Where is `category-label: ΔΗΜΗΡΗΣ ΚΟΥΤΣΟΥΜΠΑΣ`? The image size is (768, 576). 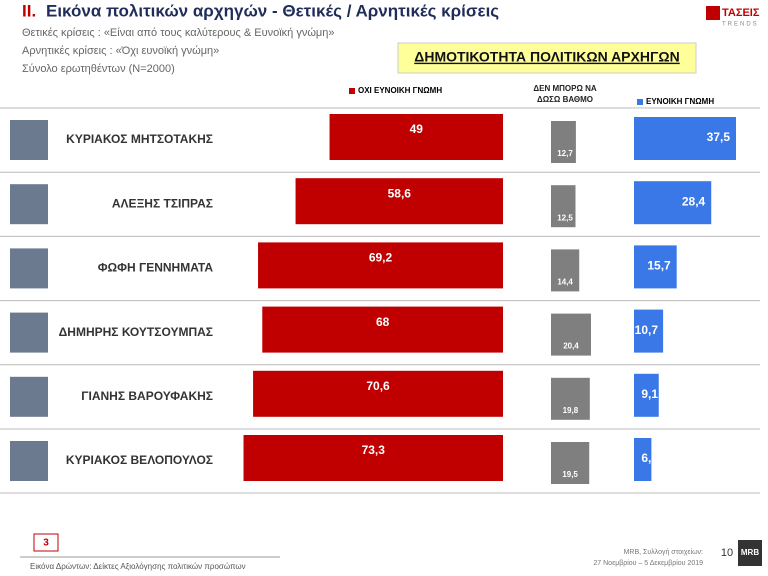
category-label: ΔΗΜΗΡΗΣ ΚΟΥΤΣΟΥΜΠΑΣ is located at coordinates (136, 332).